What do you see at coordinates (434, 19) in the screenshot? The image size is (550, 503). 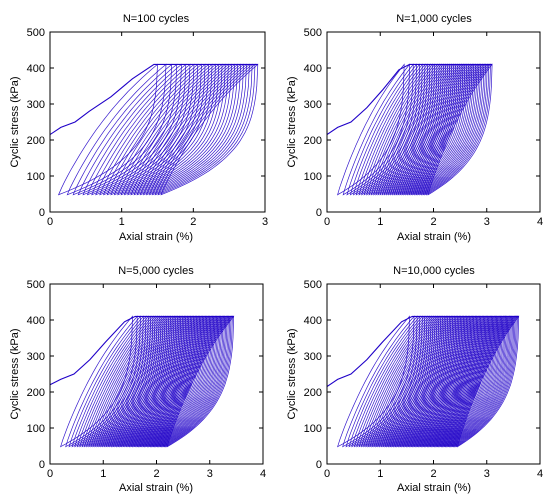 I see `chart-title: N=1,000 cycles` at bounding box center [434, 19].